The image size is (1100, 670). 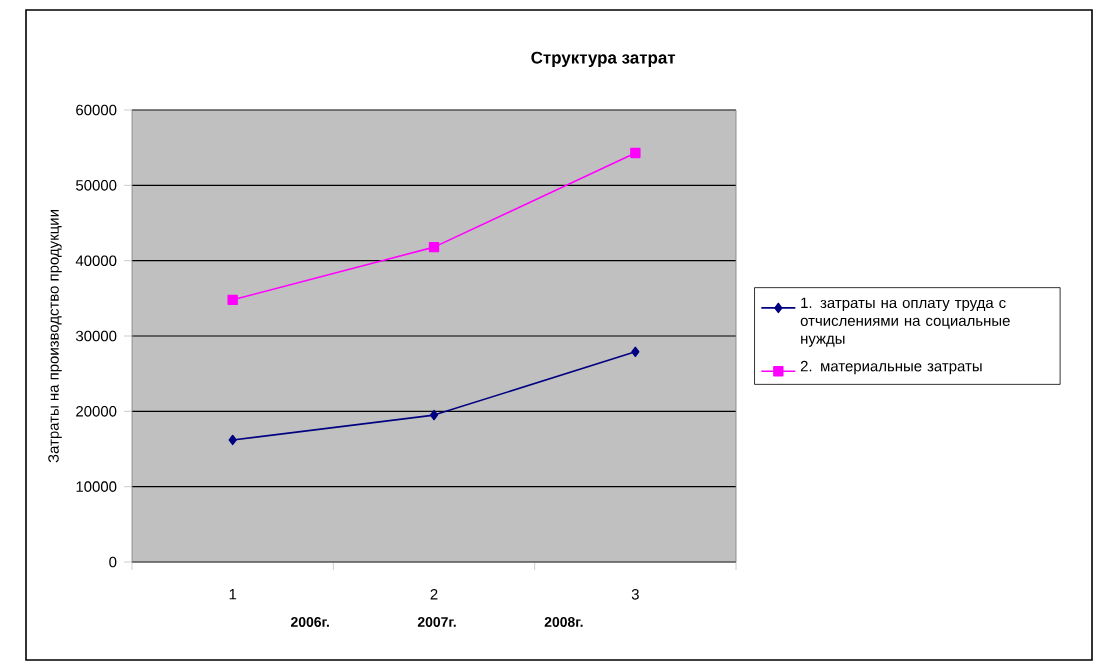 I want to click on chart-title: Структура затрат, so click(x=603, y=59).